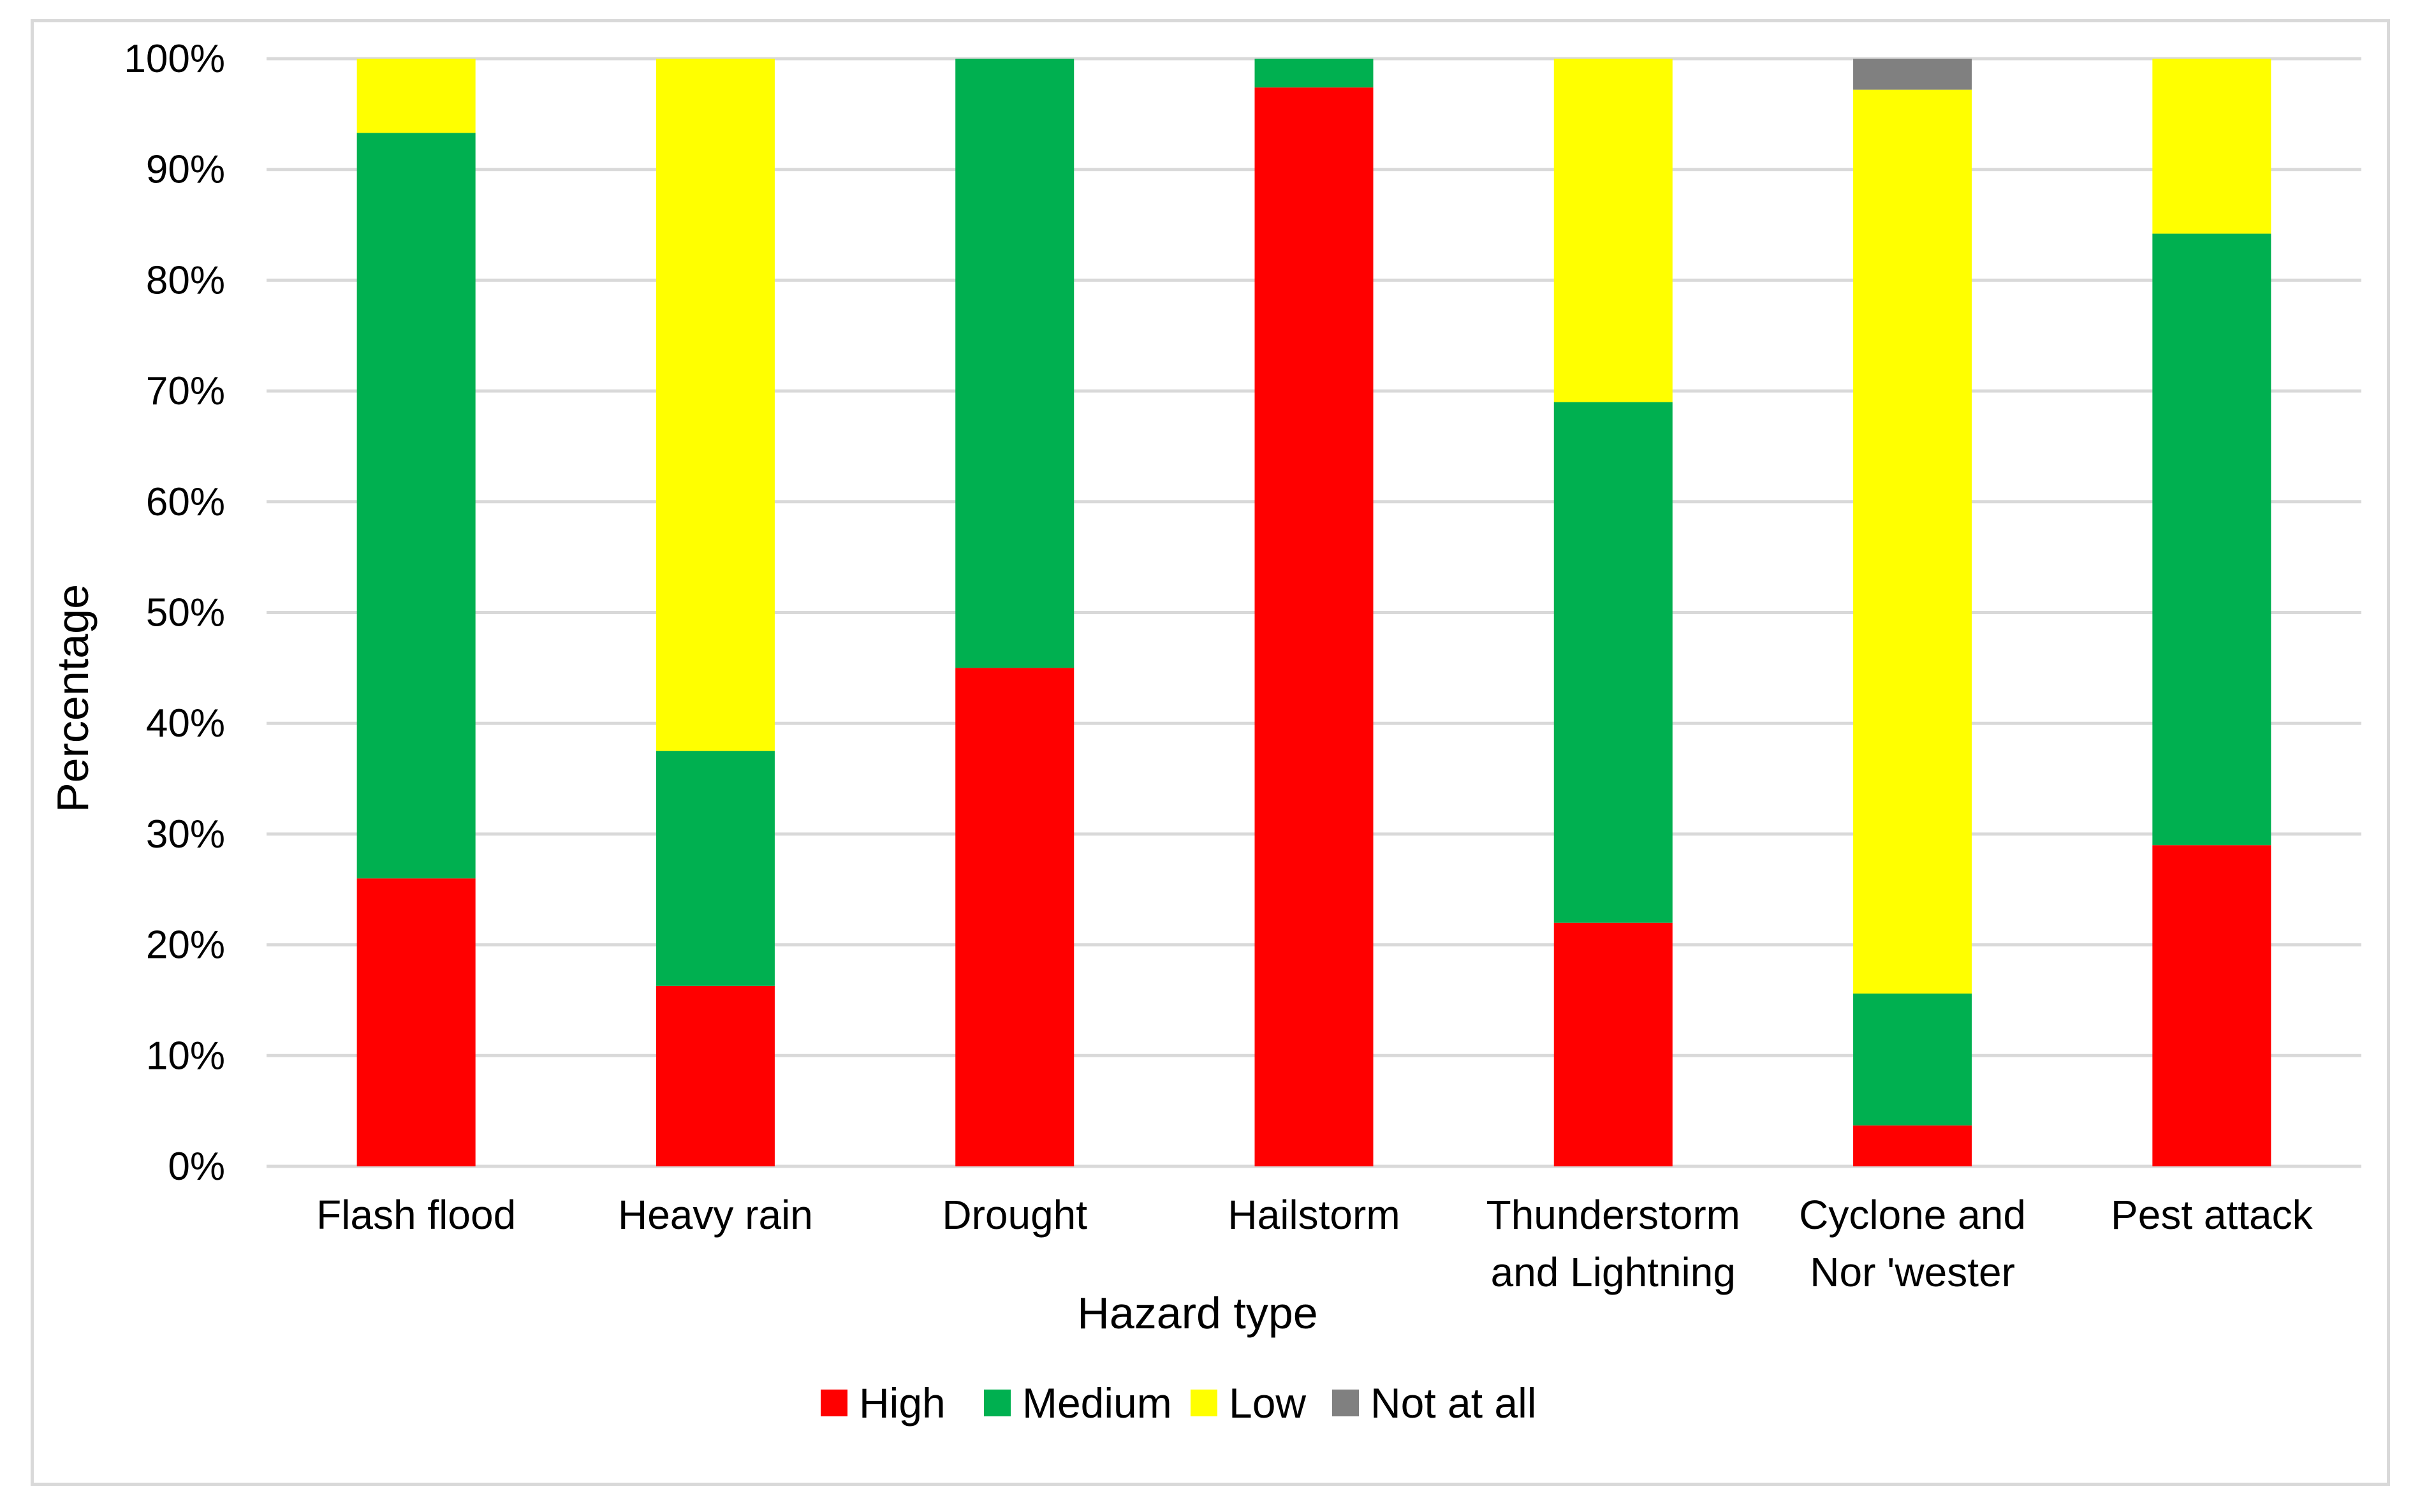  What do you see at coordinates (1267, 1403) in the screenshot?
I see `legend-label: Low` at bounding box center [1267, 1403].